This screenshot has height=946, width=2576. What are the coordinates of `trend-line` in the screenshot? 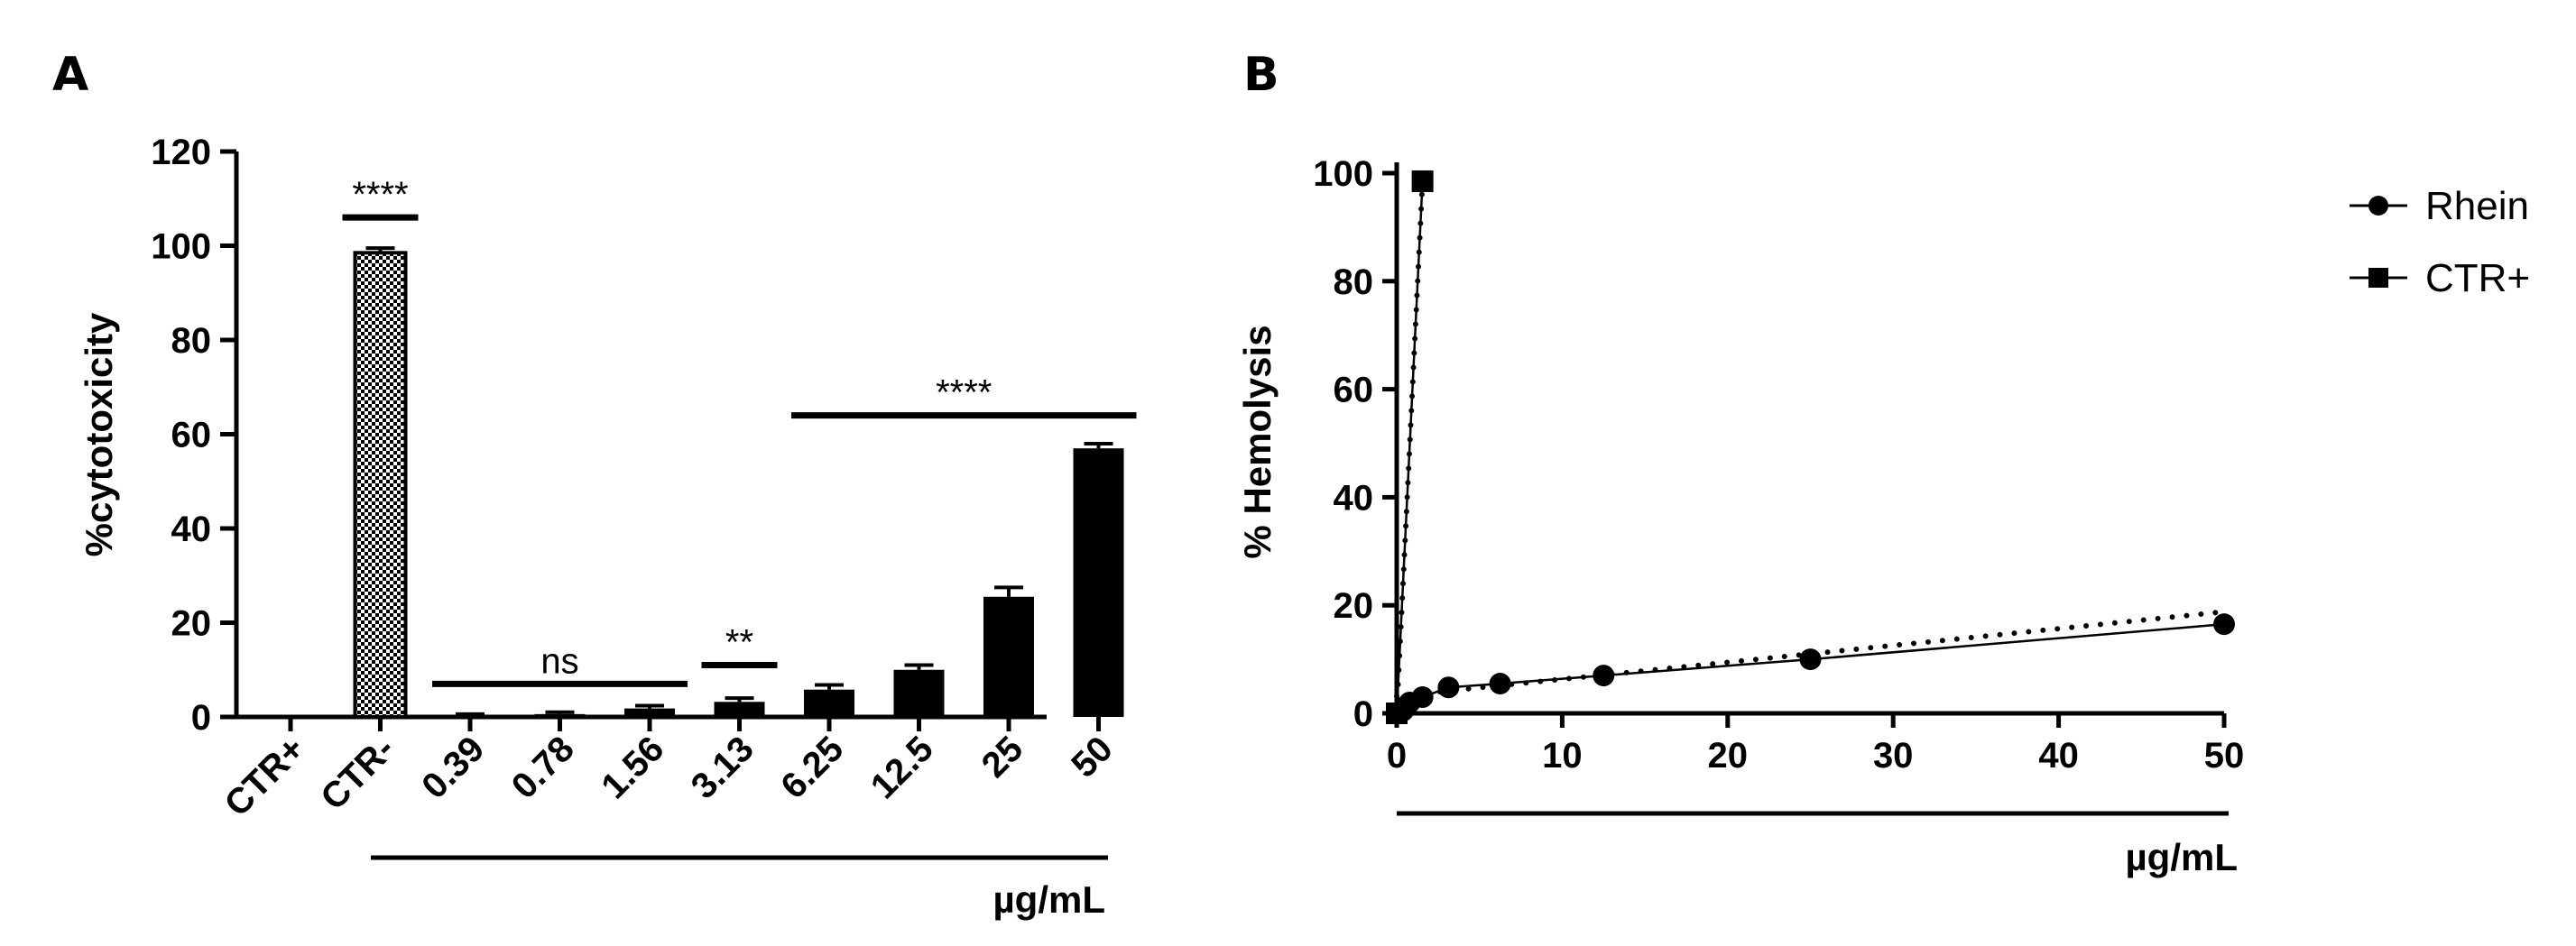 It's located at (1810, 654).